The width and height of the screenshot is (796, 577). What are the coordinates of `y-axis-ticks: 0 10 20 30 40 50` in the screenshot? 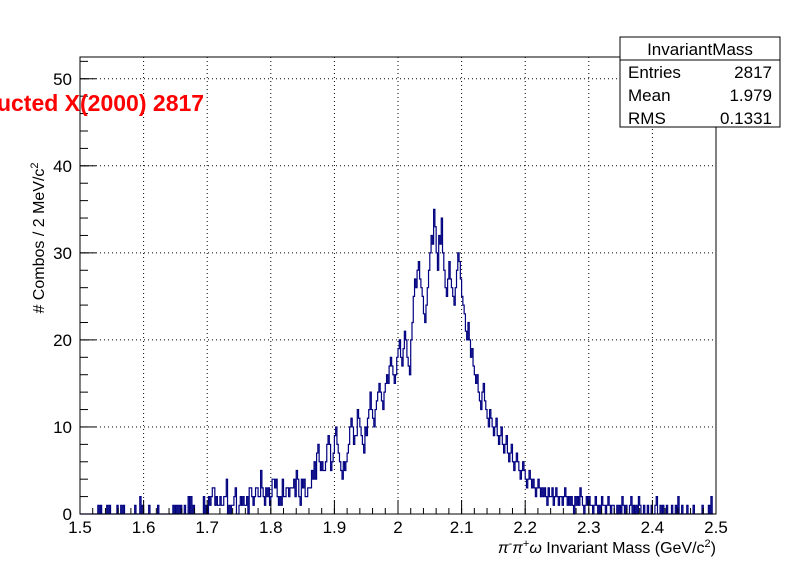 It's located at (74, 292).